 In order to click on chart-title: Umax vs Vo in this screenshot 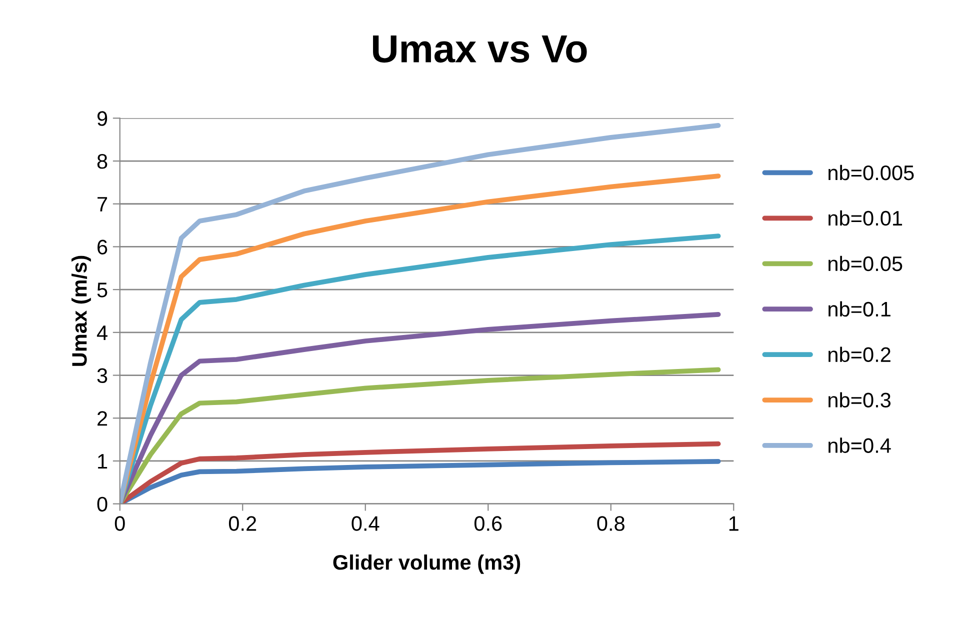, I will do `click(480, 49)`.